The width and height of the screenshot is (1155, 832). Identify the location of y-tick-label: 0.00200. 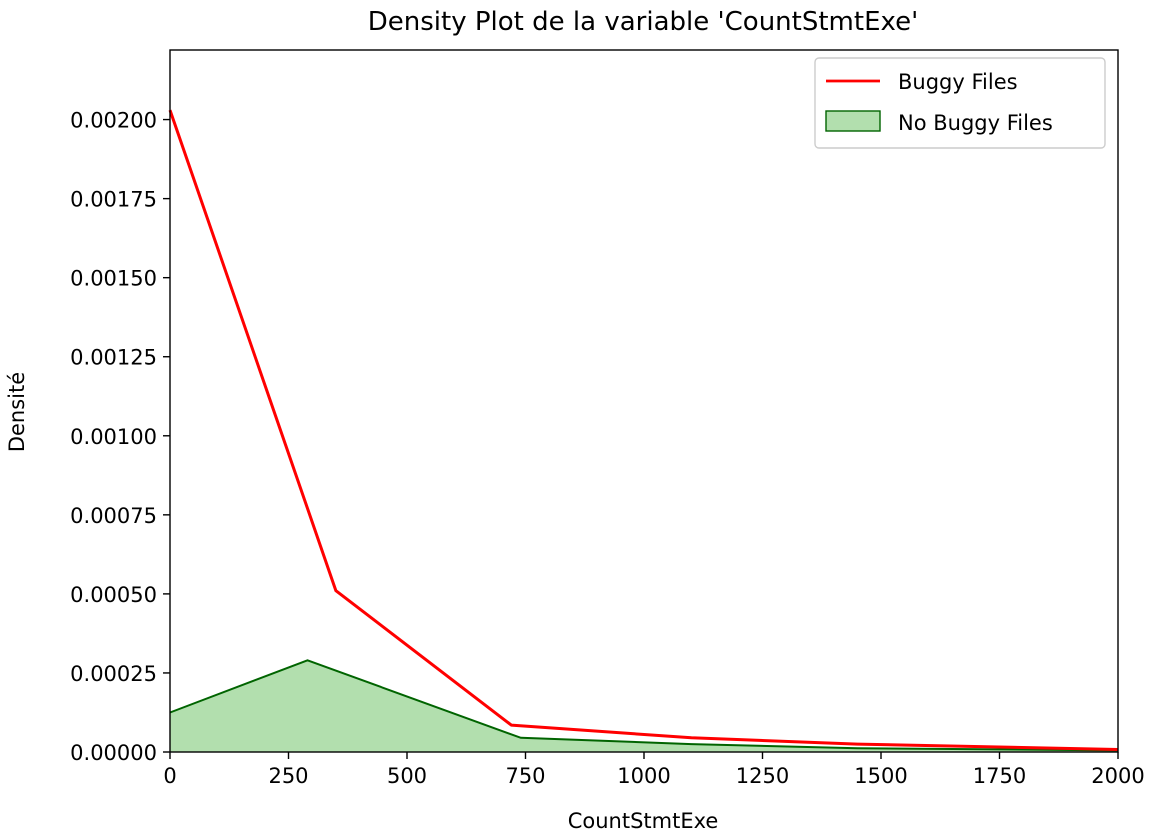
(113, 121).